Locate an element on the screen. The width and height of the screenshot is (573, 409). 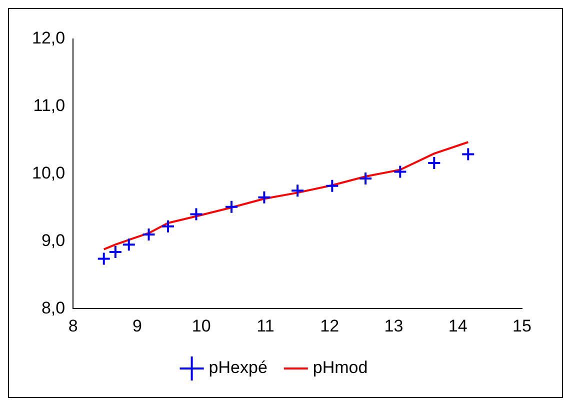
x-tick-label: 15 is located at coordinates (522, 326).